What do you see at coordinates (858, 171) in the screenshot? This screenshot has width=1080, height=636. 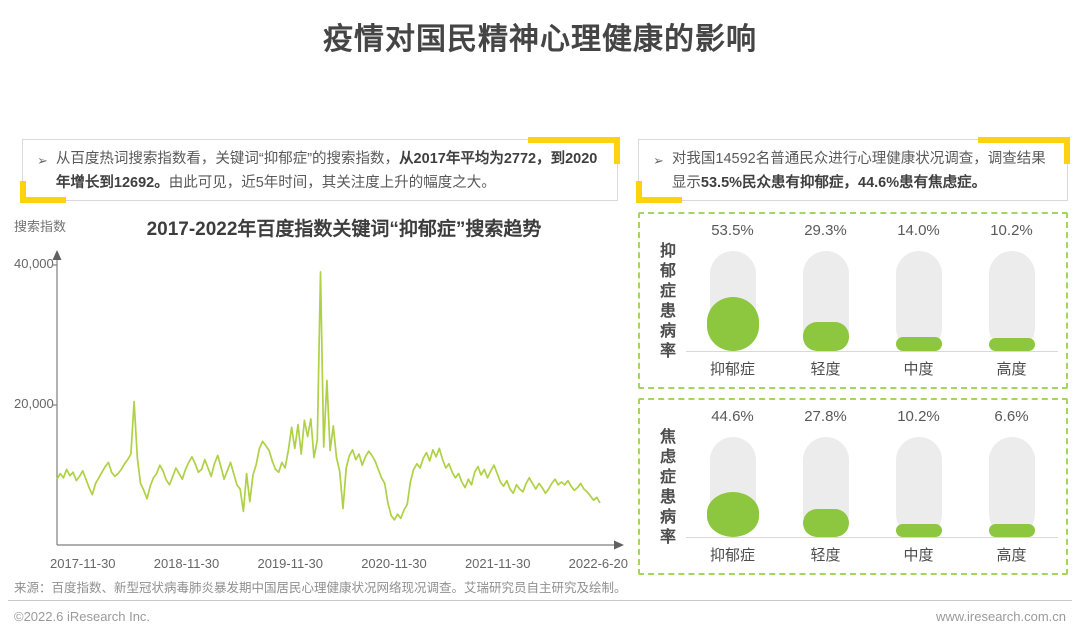 I see `insight-right-pre: 对我国14592名普通民众进行心理健康状况调查，调查结果显示` at bounding box center [858, 171].